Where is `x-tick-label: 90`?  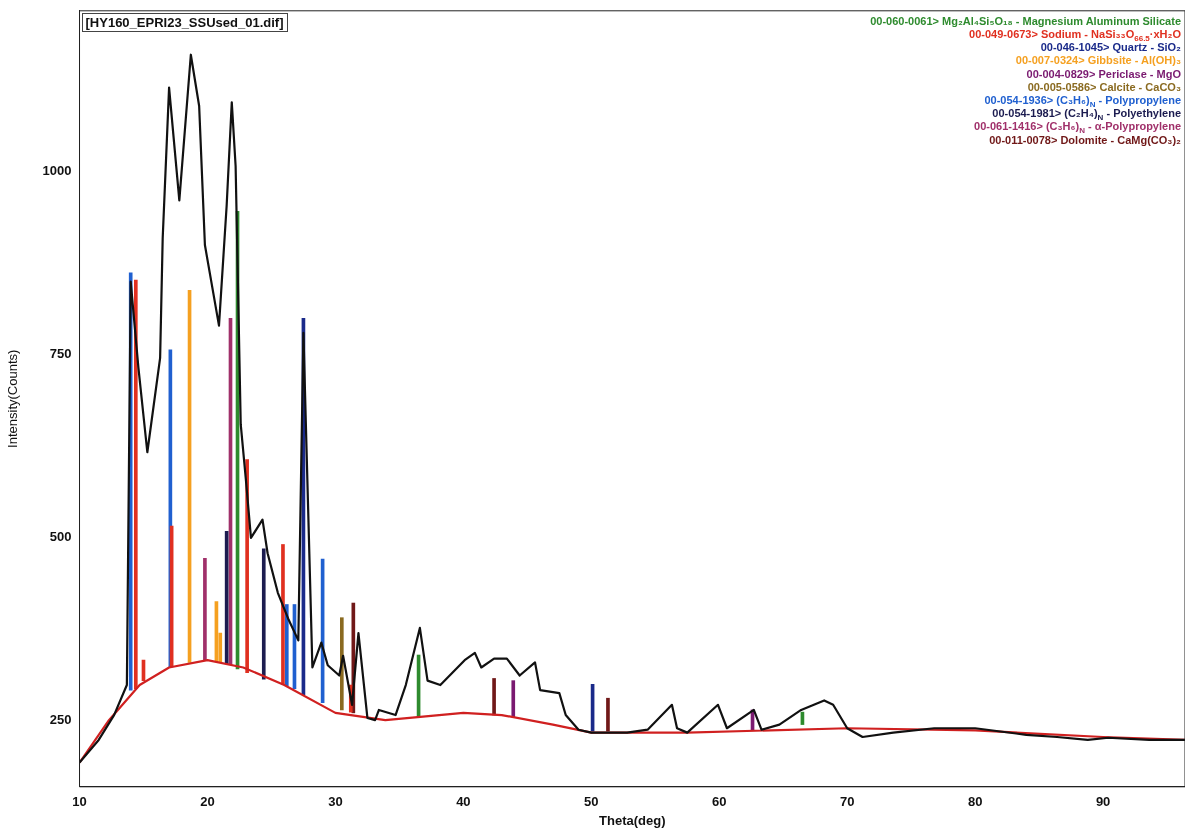 x-tick-label: 90 is located at coordinates (1103, 802).